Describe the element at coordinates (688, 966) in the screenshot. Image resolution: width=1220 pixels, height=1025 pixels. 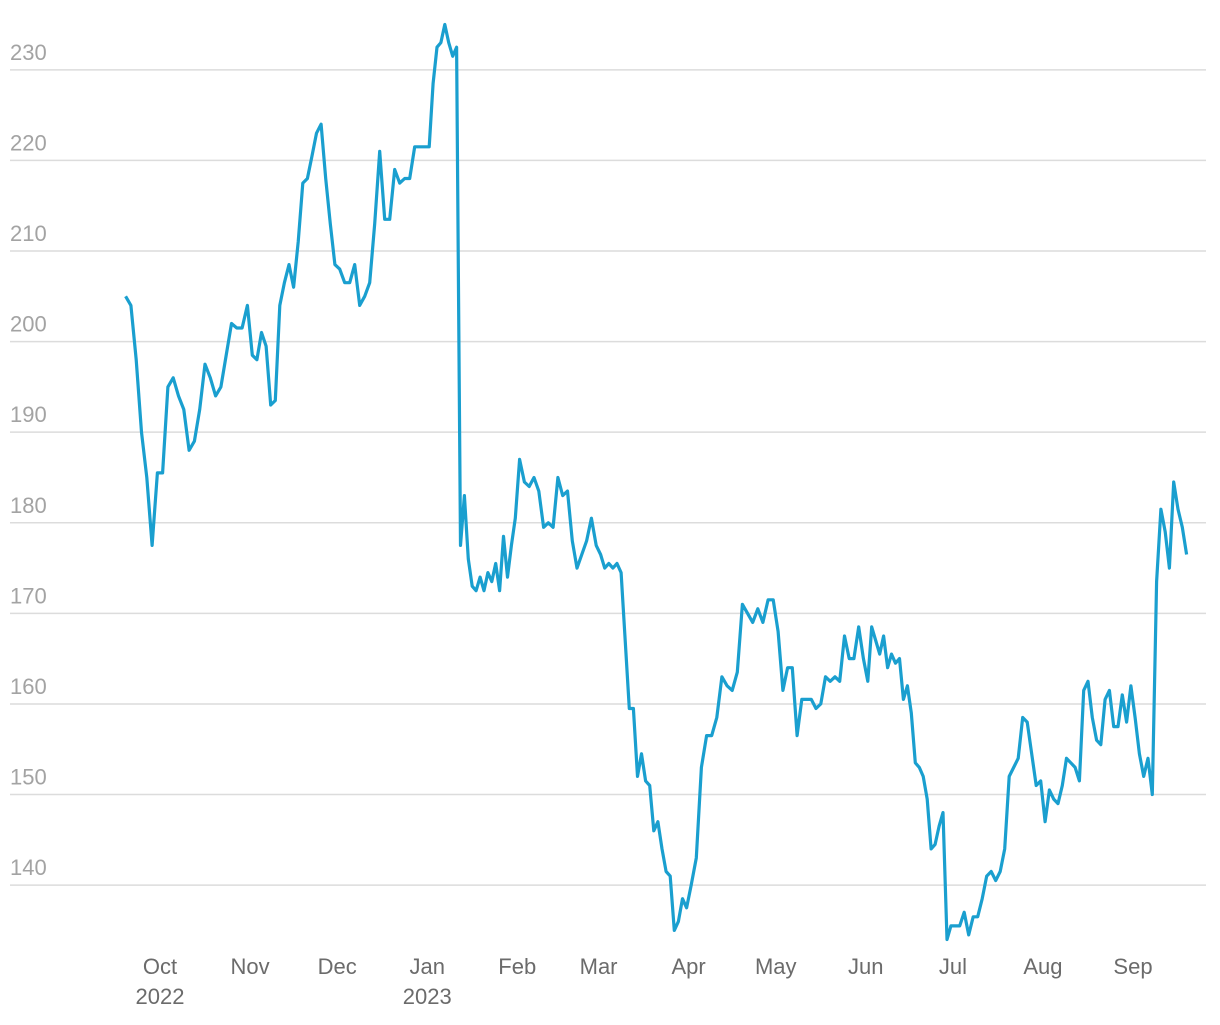
I see `x-tick-label: Apr` at that location.